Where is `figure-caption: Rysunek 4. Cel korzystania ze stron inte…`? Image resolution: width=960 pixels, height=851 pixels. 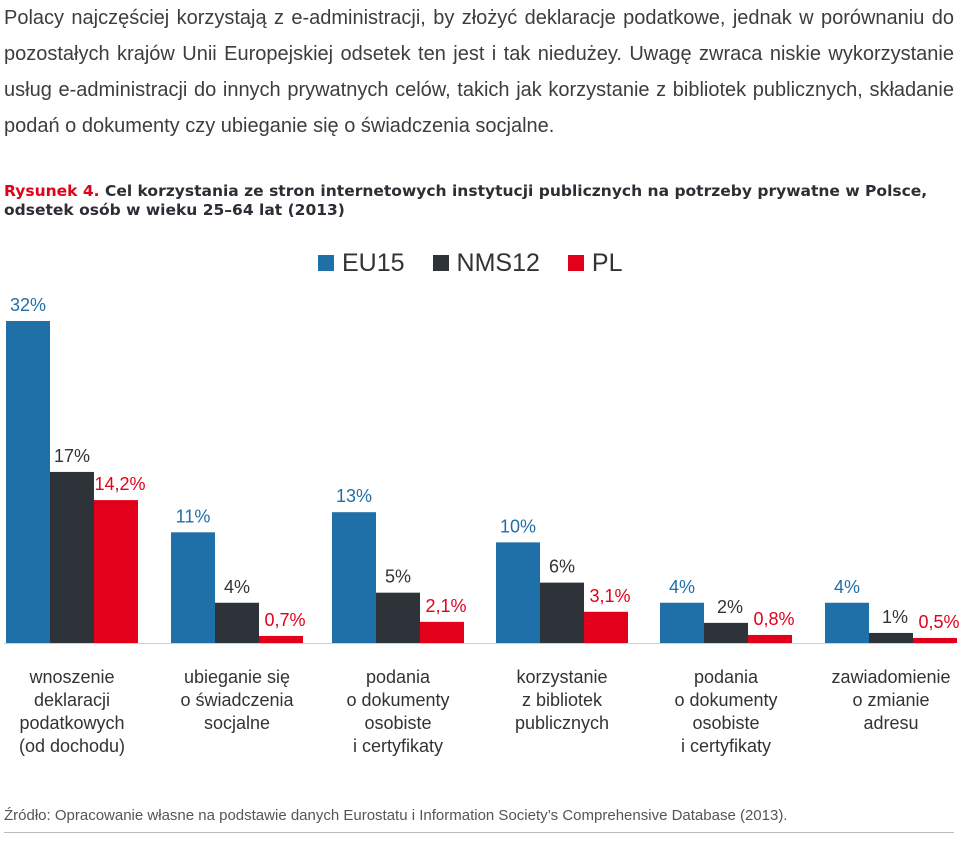 figure-caption: Rysunek 4. Cel korzystania ze stron inte… is located at coordinates (479, 201).